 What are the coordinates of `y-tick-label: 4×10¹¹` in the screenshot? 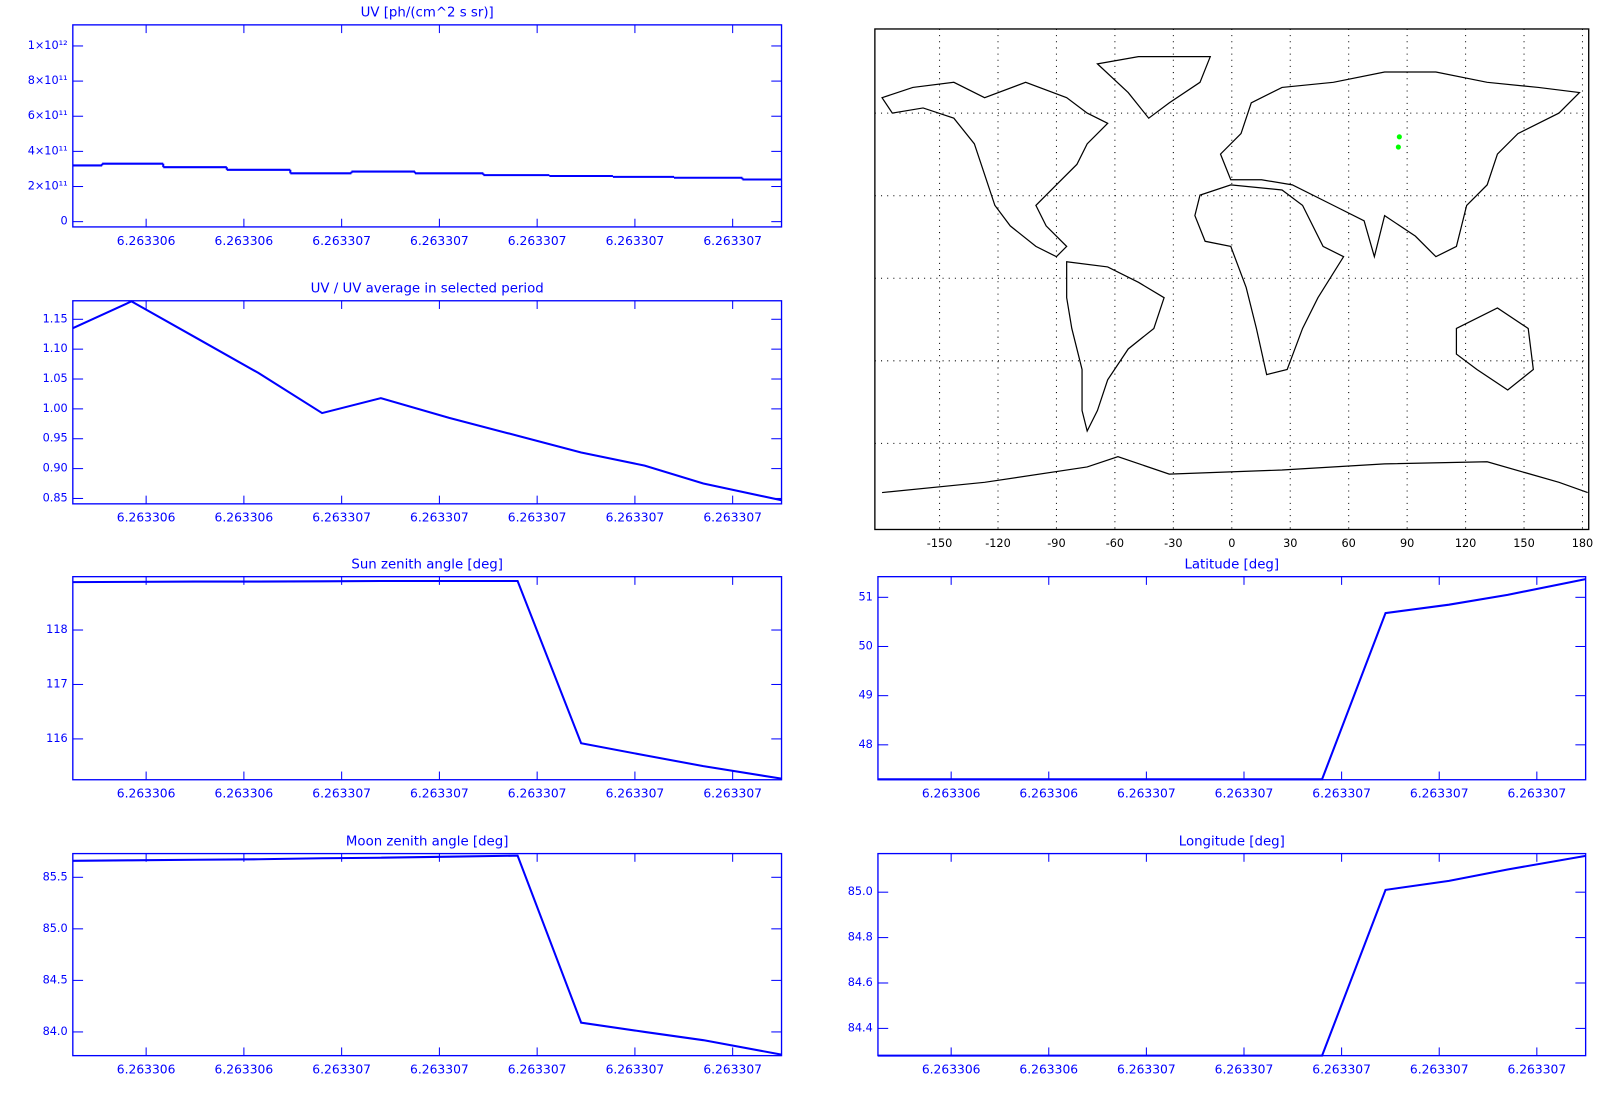 It's located at (48, 150).